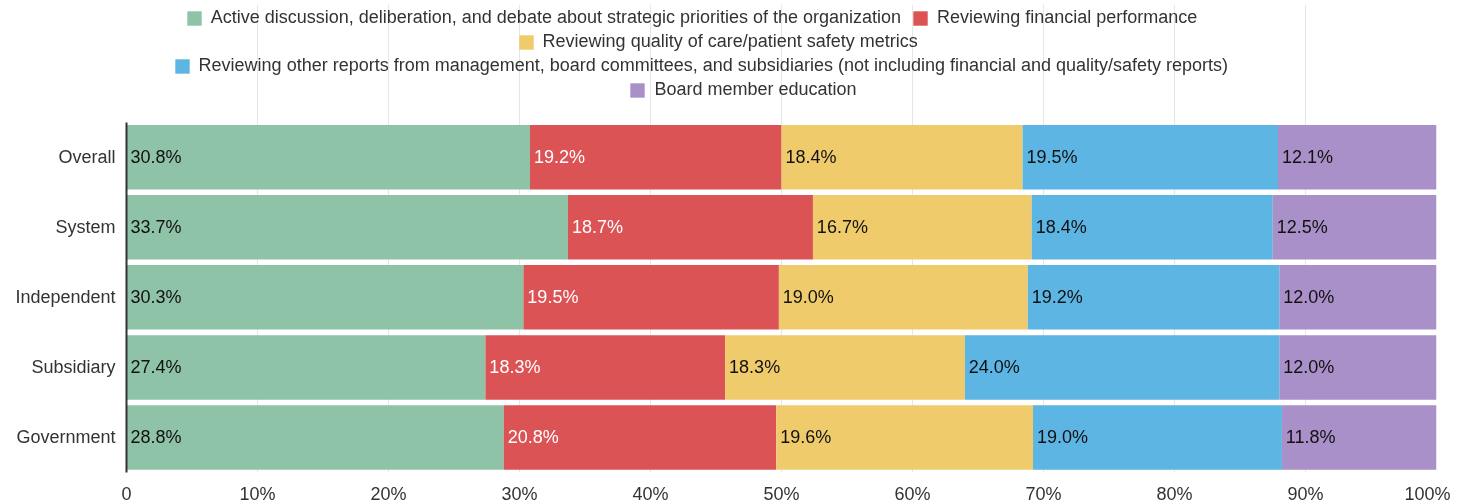 The width and height of the screenshot is (1460, 504). Describe the element at coordinates (650, 493) in the screenshot. I see `x-tick-label: 40%` at that location.